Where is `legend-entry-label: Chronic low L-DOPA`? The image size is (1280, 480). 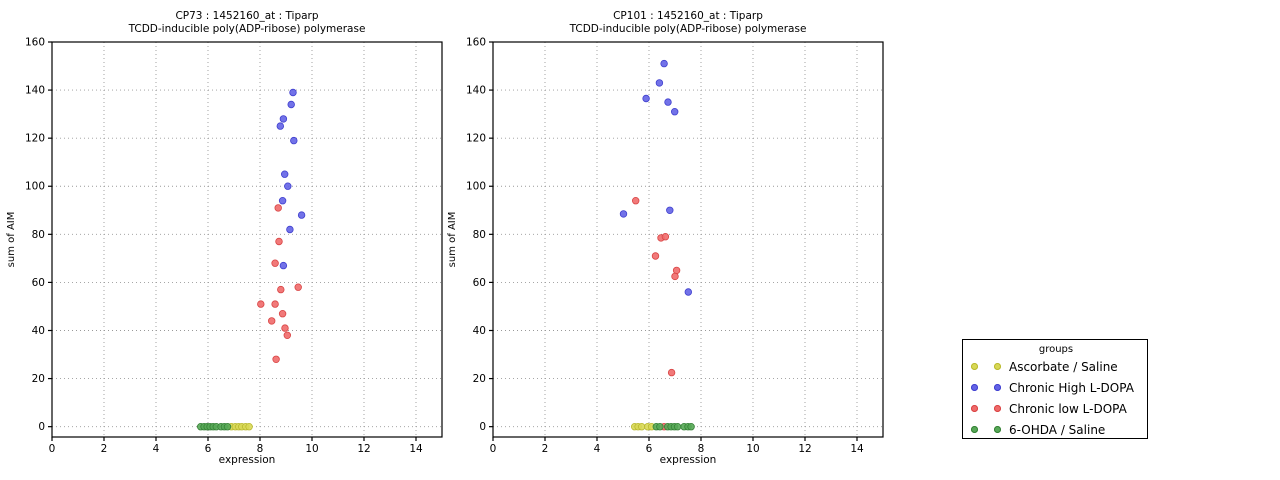 legend-entry-label: Chronic low L-DOPA is located at coordinates (1068, 408).